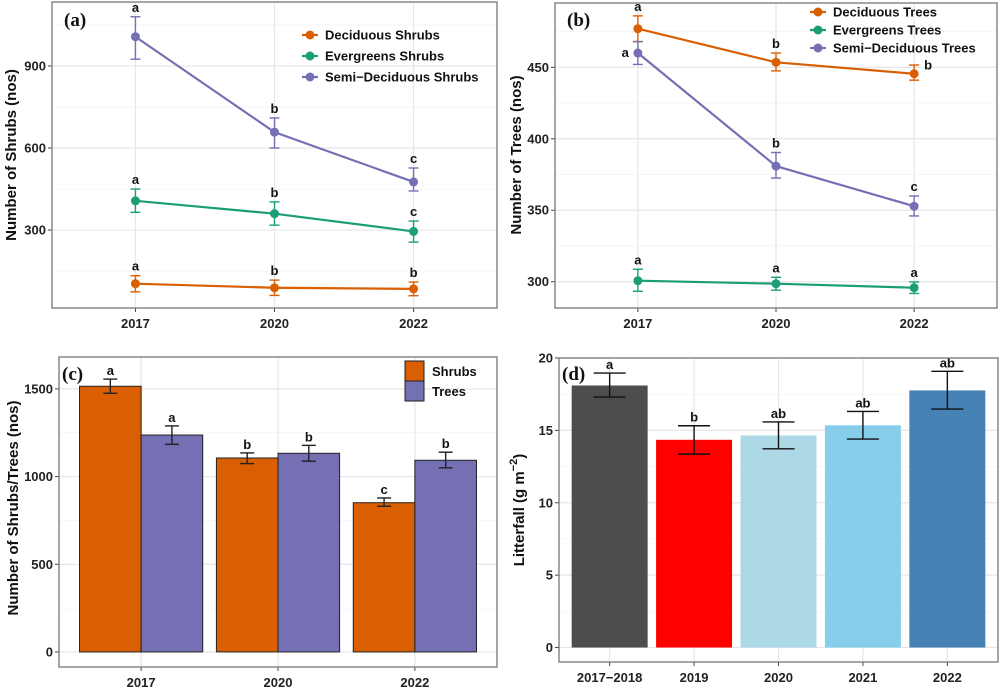 Image resolution: width=1000 pixels, height=689 pixels. What do you see at coordinates (573, 374) in the screenshot?
I see `panel-label: (d)` at bounding box center [573, 374].